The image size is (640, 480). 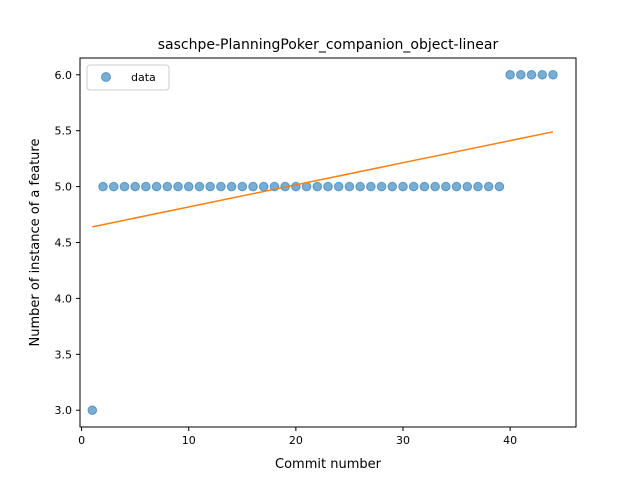 I want to click on x-tick-label: 30, so click(x=403, y=440).